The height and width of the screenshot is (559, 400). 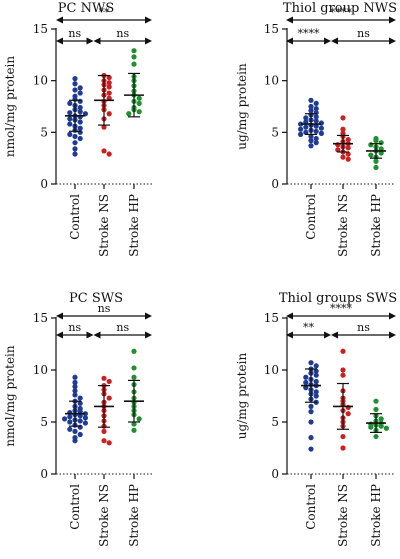 What do you see at coordinates (242, 396) in the screenshot?
I see `y-axis-label: ug/mg protein` at bounding box center [242, 396].